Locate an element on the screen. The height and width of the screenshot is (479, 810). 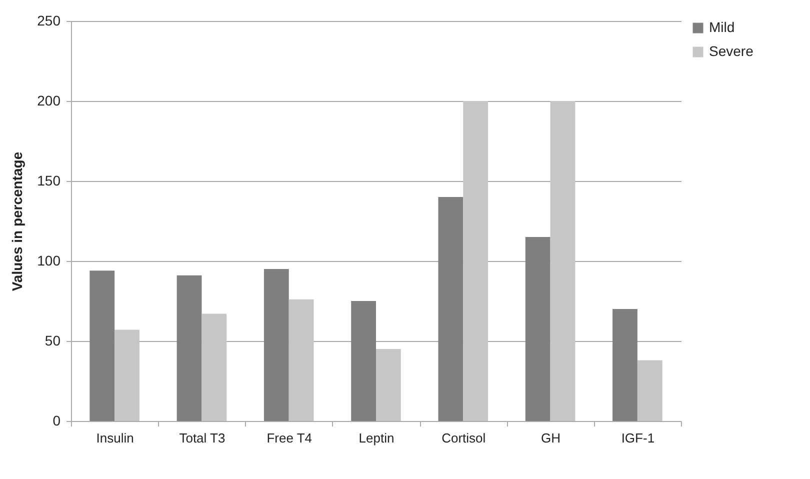
x-tick-label: IGF-1 is located at coordinates (638, 438).